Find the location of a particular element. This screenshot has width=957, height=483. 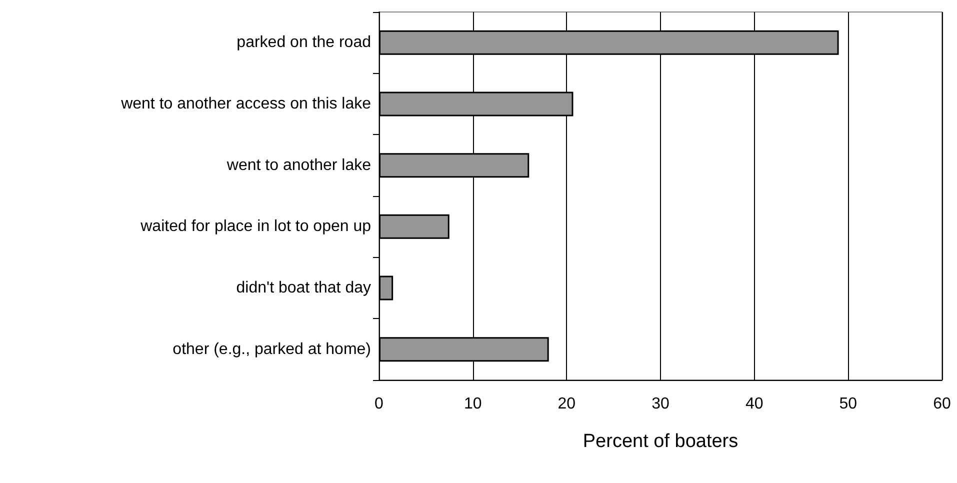

x-tick-label: 40 is located at coordinates (754, 404).